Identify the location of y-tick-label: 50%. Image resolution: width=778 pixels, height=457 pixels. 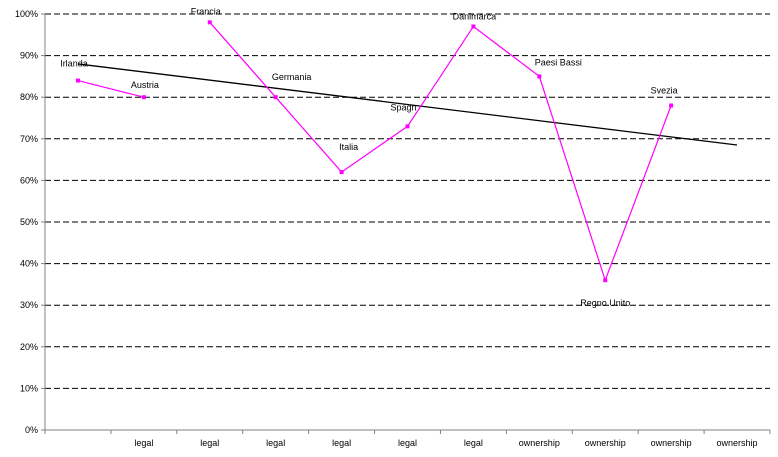
(29, 222).